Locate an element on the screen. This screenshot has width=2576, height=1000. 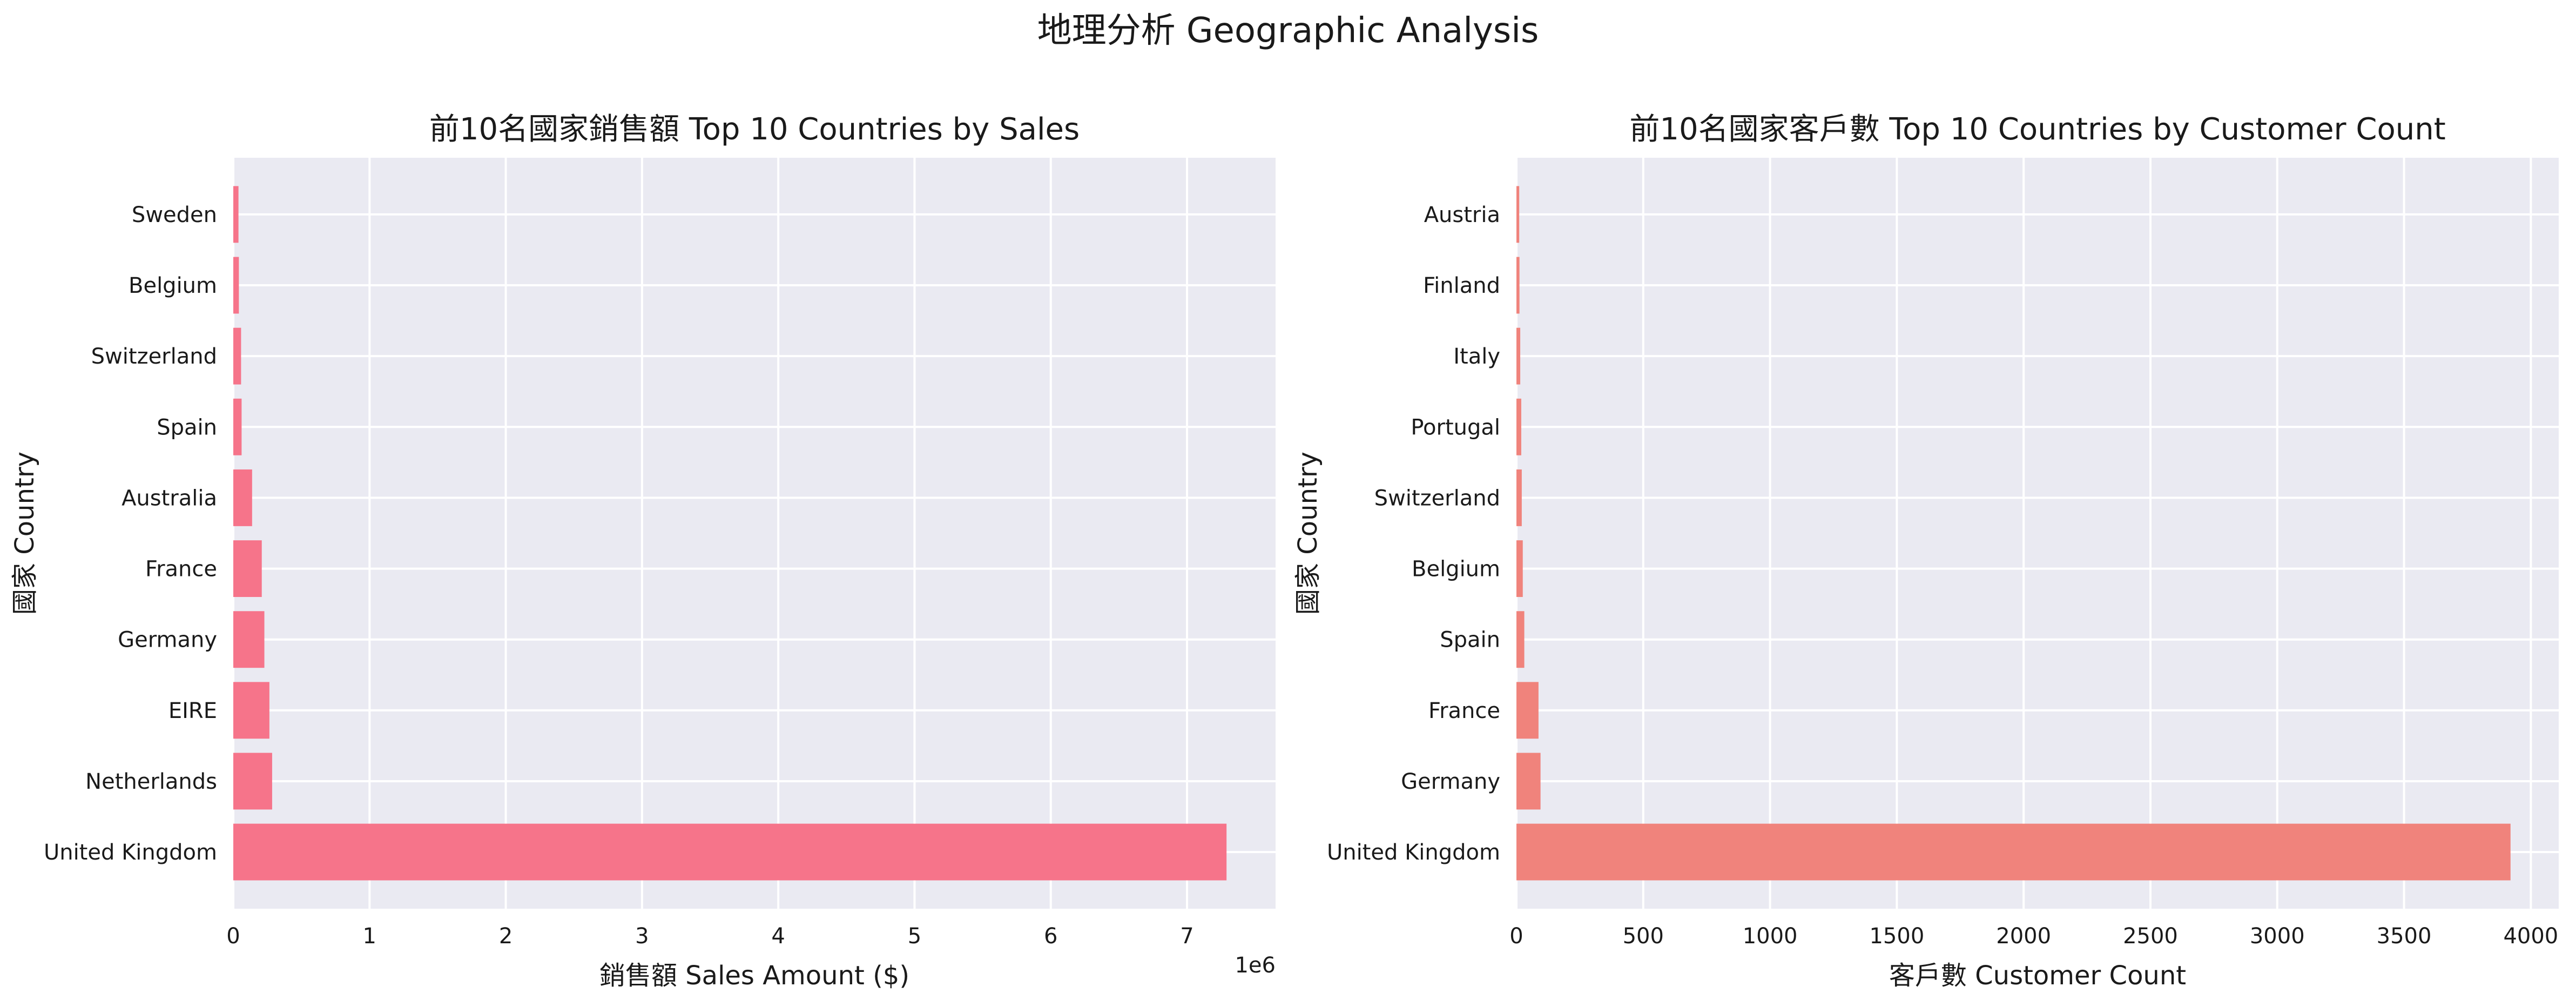
sales-x-tick-label: 2 is located at coordinates (505, 936).